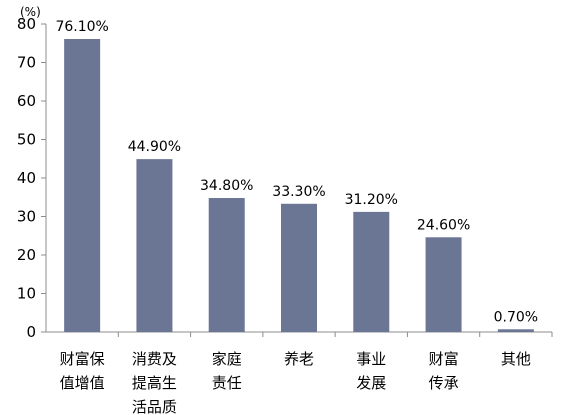 This screenshot has width=564, height=415. What do you see at coordinates (26, 101) in the screenshot?
I see `y-tick-label: 60` at bounding box center [26, 101].